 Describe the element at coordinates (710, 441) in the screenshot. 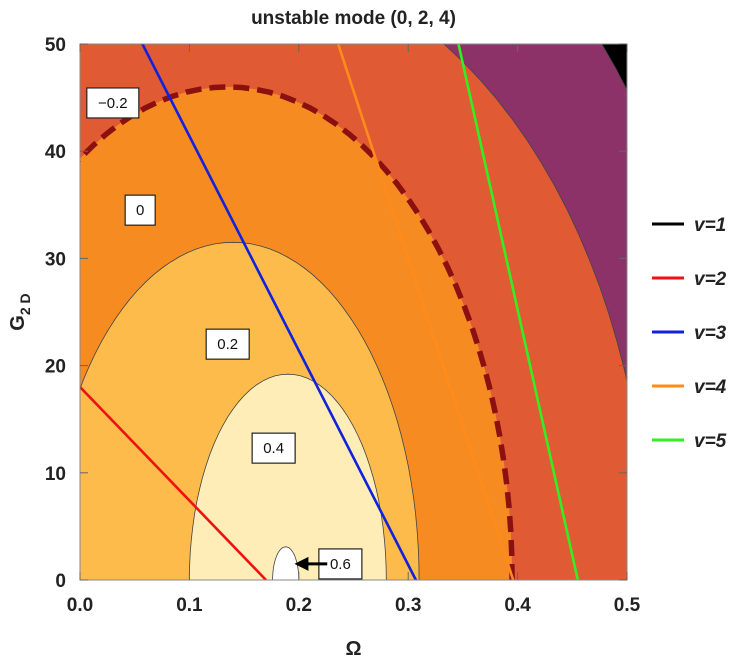

I see `legend-label: v=5` at that location.